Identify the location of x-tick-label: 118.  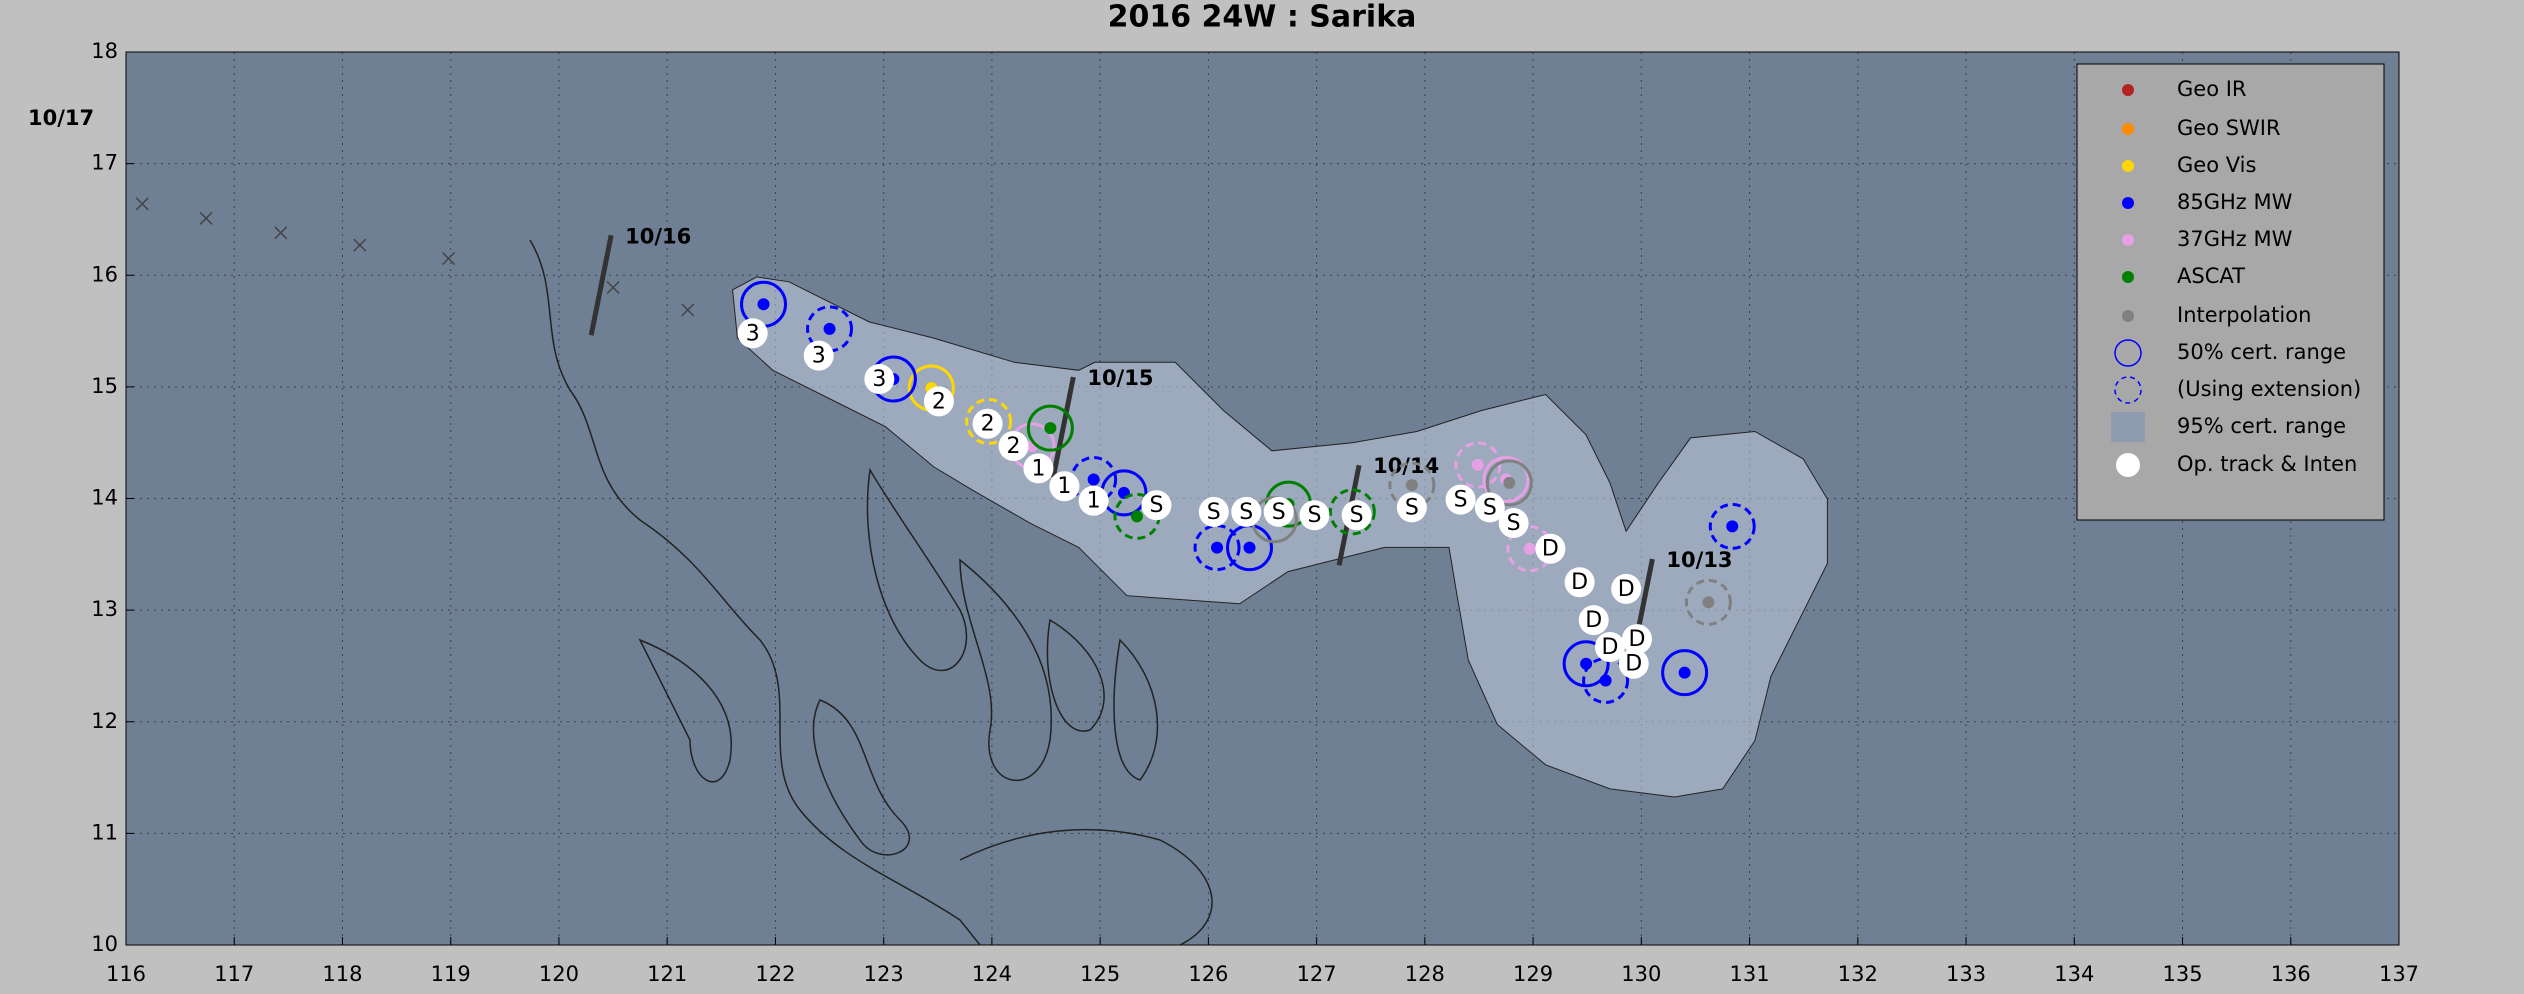
(342, 974).